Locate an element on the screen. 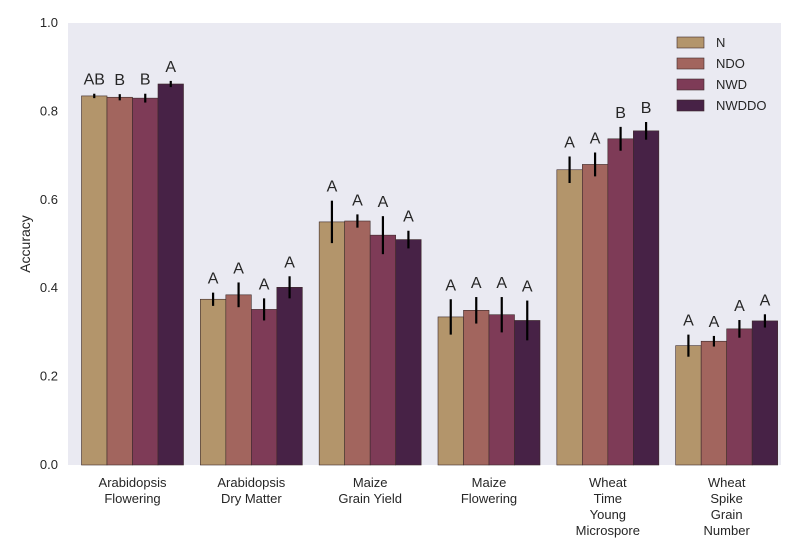 This screenshot has width=800, height=550. y-tick-label: 0.4 is located at coordinates (49, 287).